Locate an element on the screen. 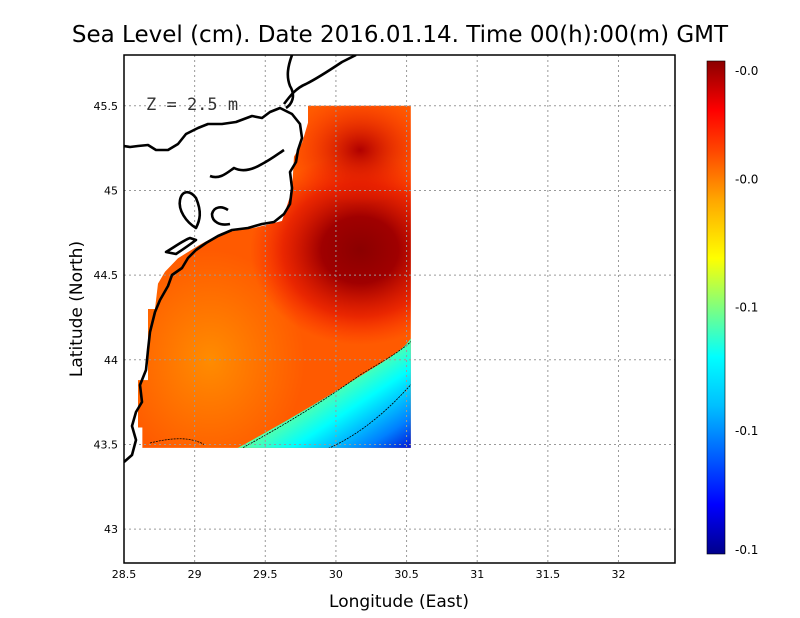 This screenshot has width=800, height=618. coastline-lake is located at coordinates (290, 82).